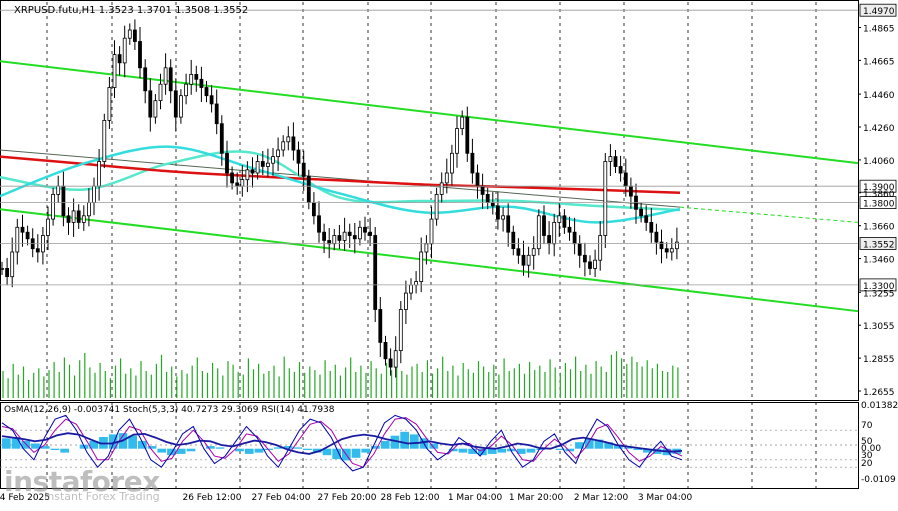 Image resolution: width=898 pixels, height=511 pixels. Describe the element at coordinates (879, 195) in the screenshot. I see `price-tick-label: 1.3860` at that location.